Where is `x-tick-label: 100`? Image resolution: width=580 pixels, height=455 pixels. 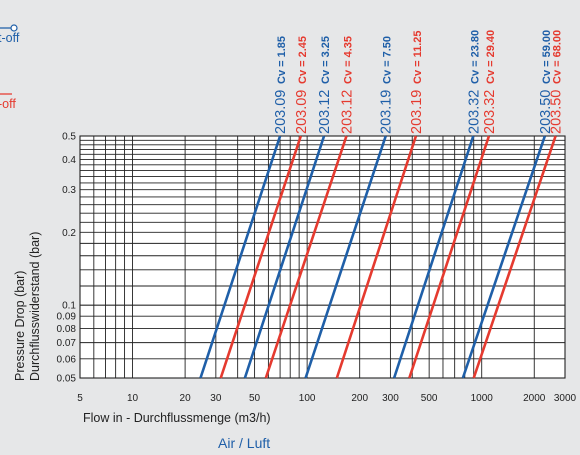 x-tick-label: 100 is located at coordinates (307, 398).